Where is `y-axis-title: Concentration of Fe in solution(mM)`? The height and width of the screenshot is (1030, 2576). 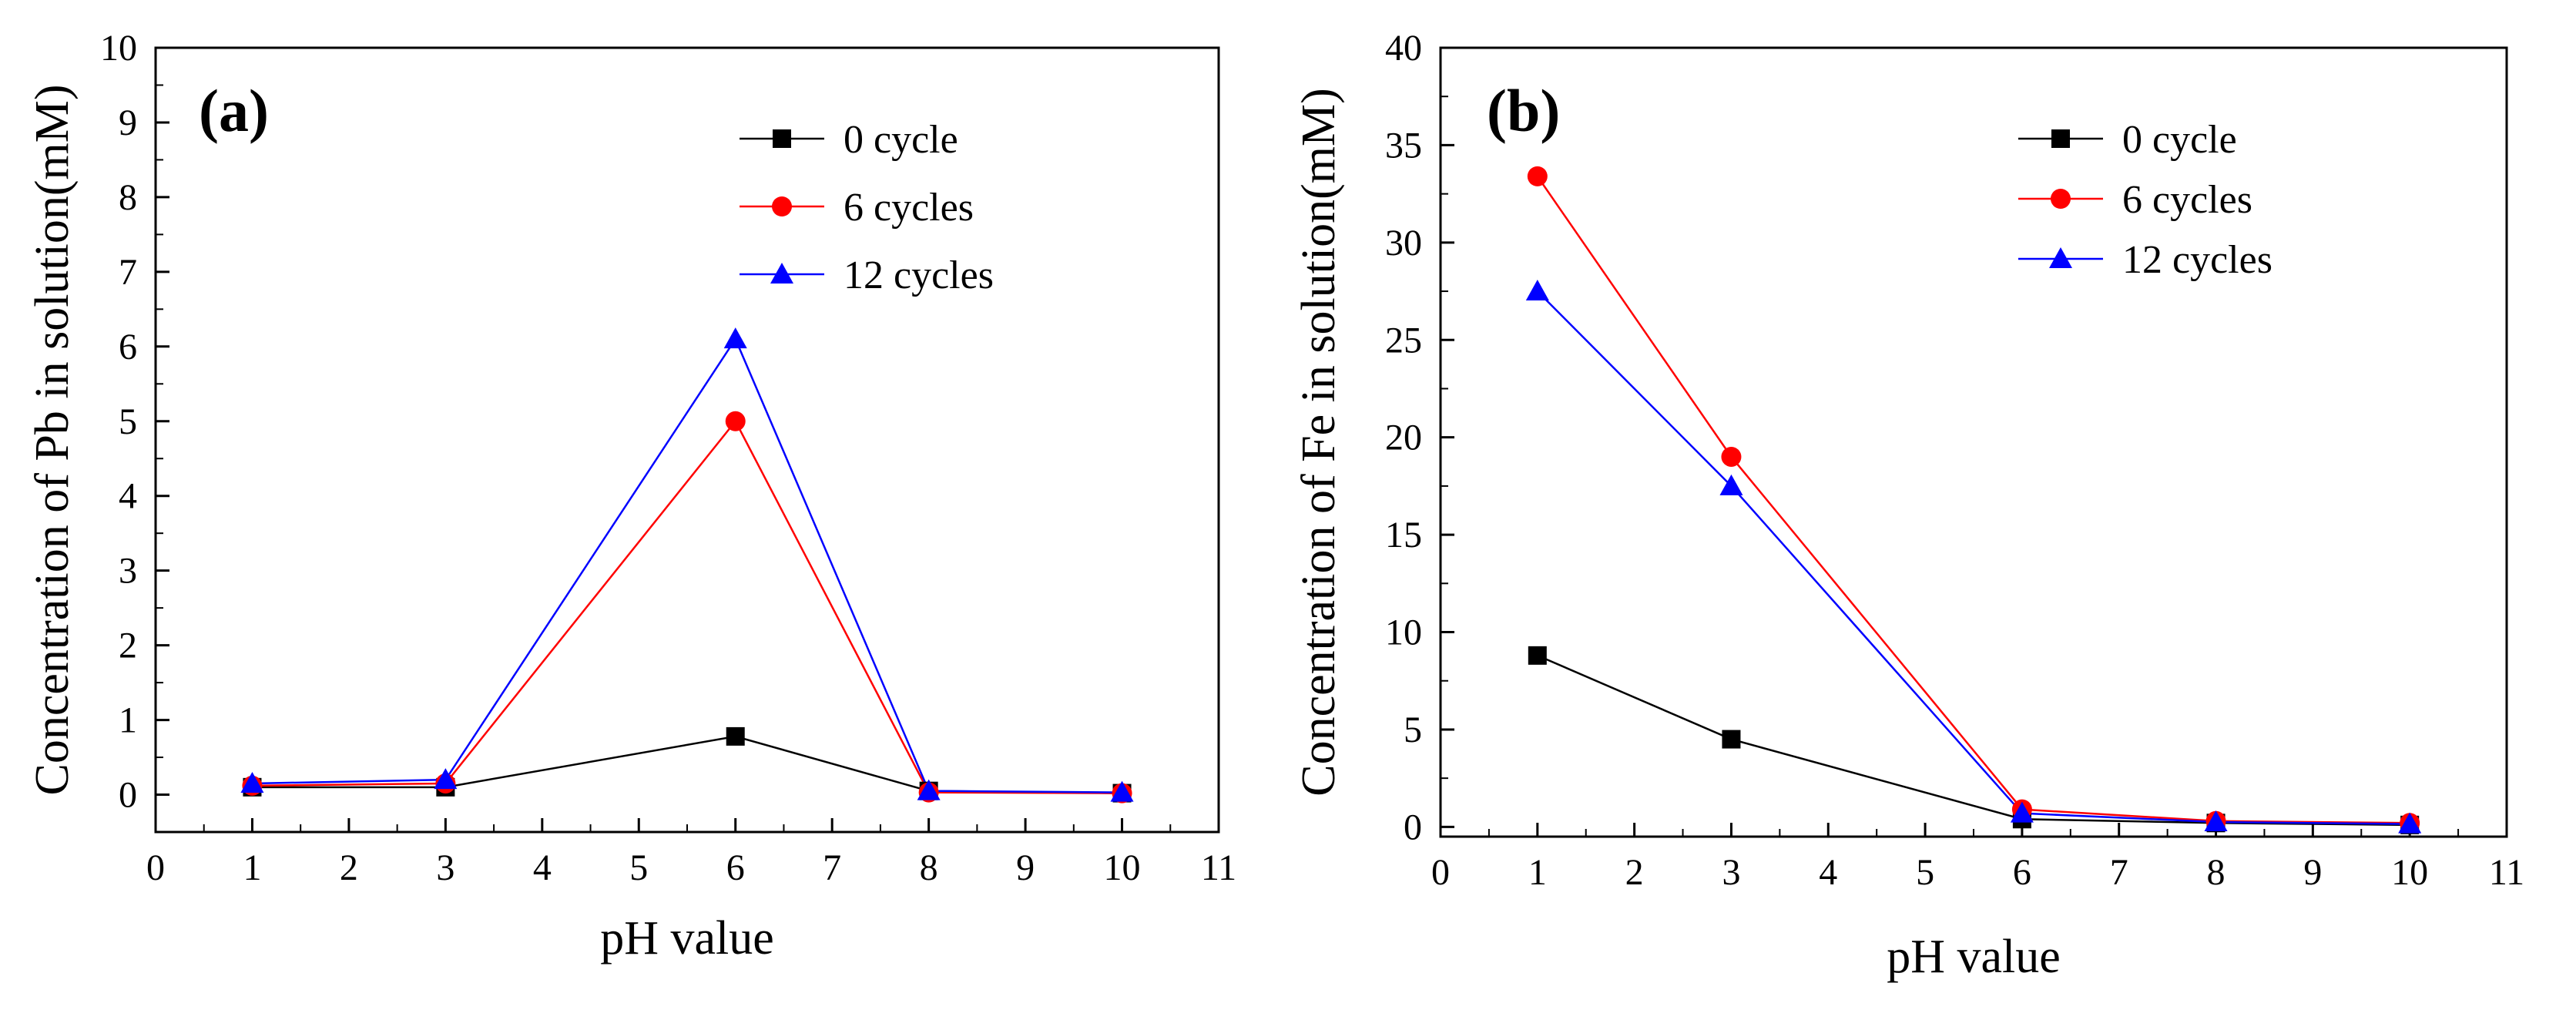 y-axis-title: Concentration of Fe in solution(mM) is located at coordinates (1319, 442).